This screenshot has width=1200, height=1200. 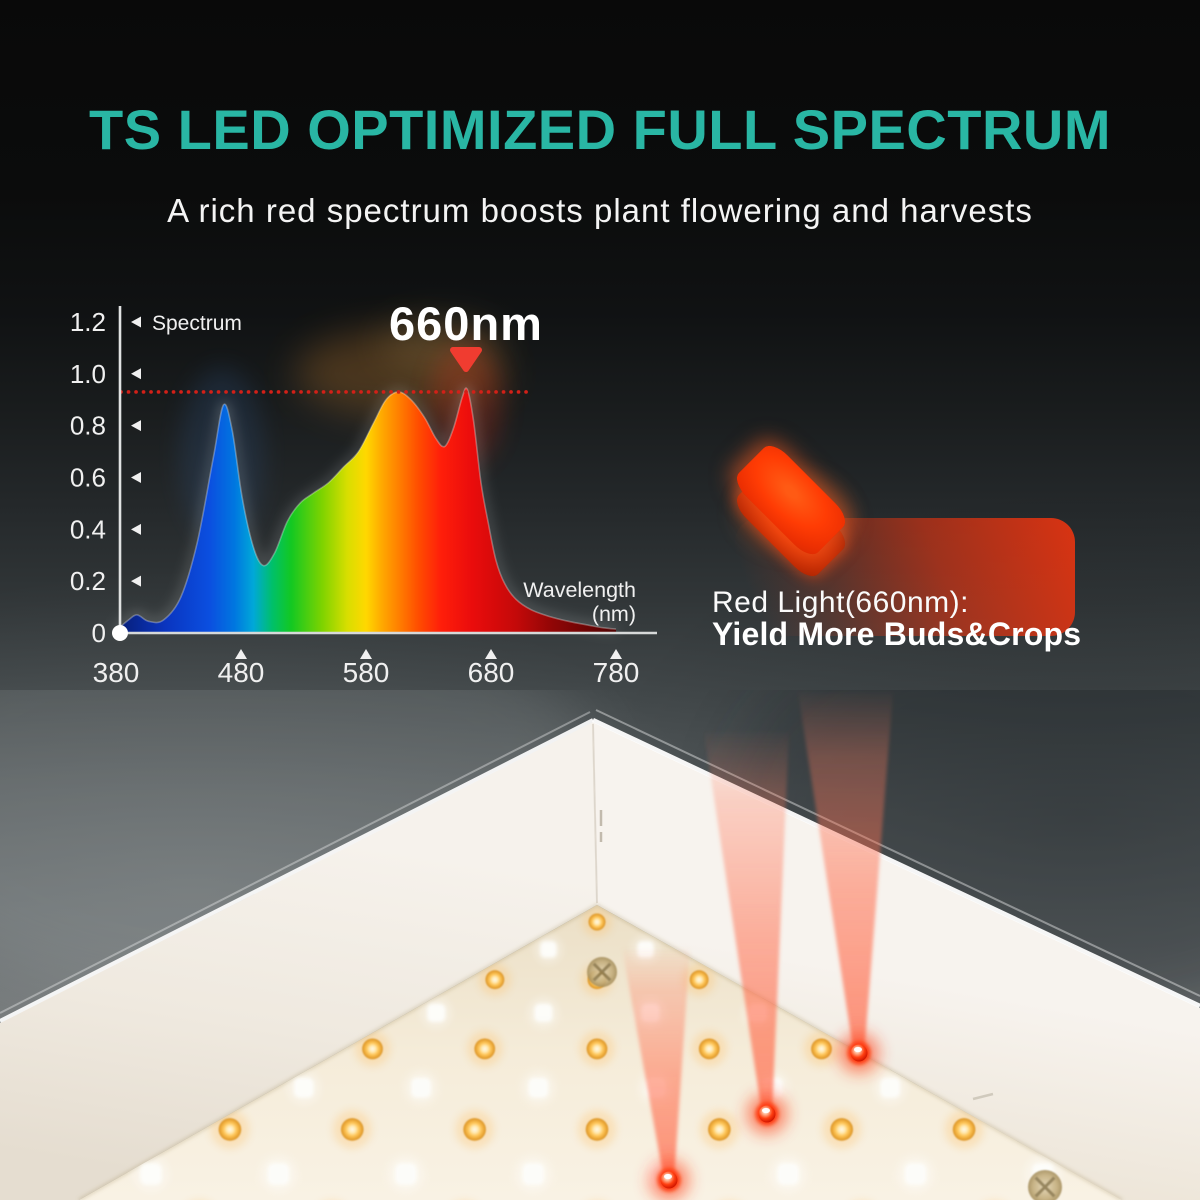 What do you see at coordinates (88, 374) in the screenshot?
I see `y-tick-label: 1.0` at bounding box center [88, 374].